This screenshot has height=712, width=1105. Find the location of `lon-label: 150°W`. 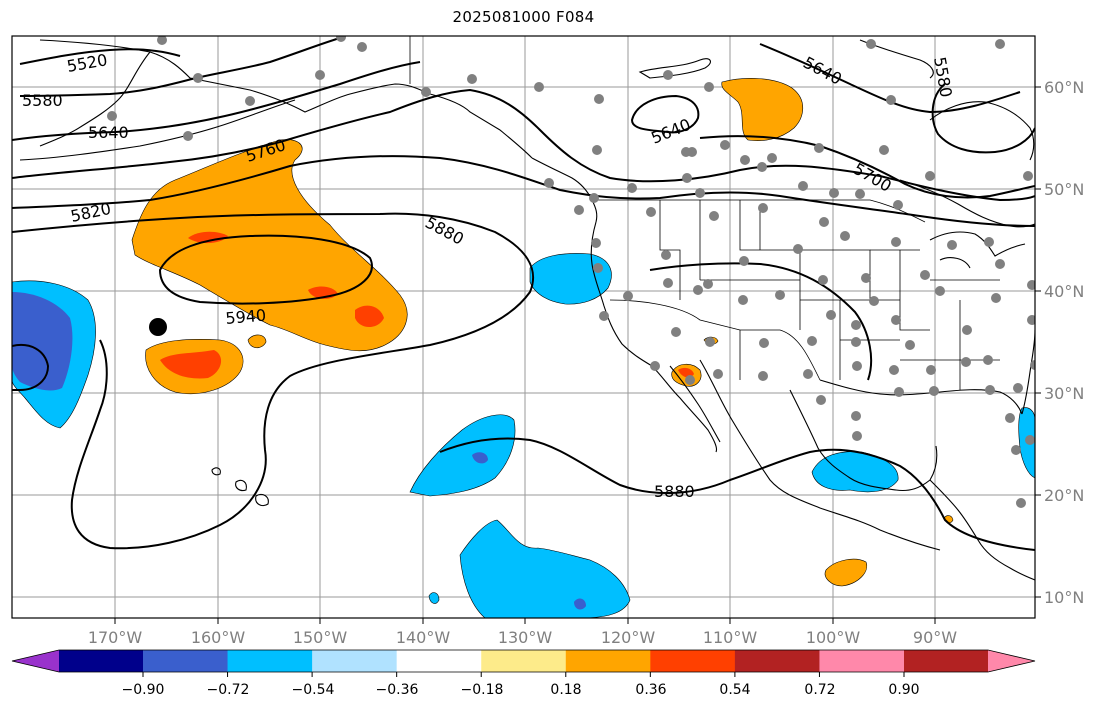

lon-label: 150°W is located at coordinates (320, 637).